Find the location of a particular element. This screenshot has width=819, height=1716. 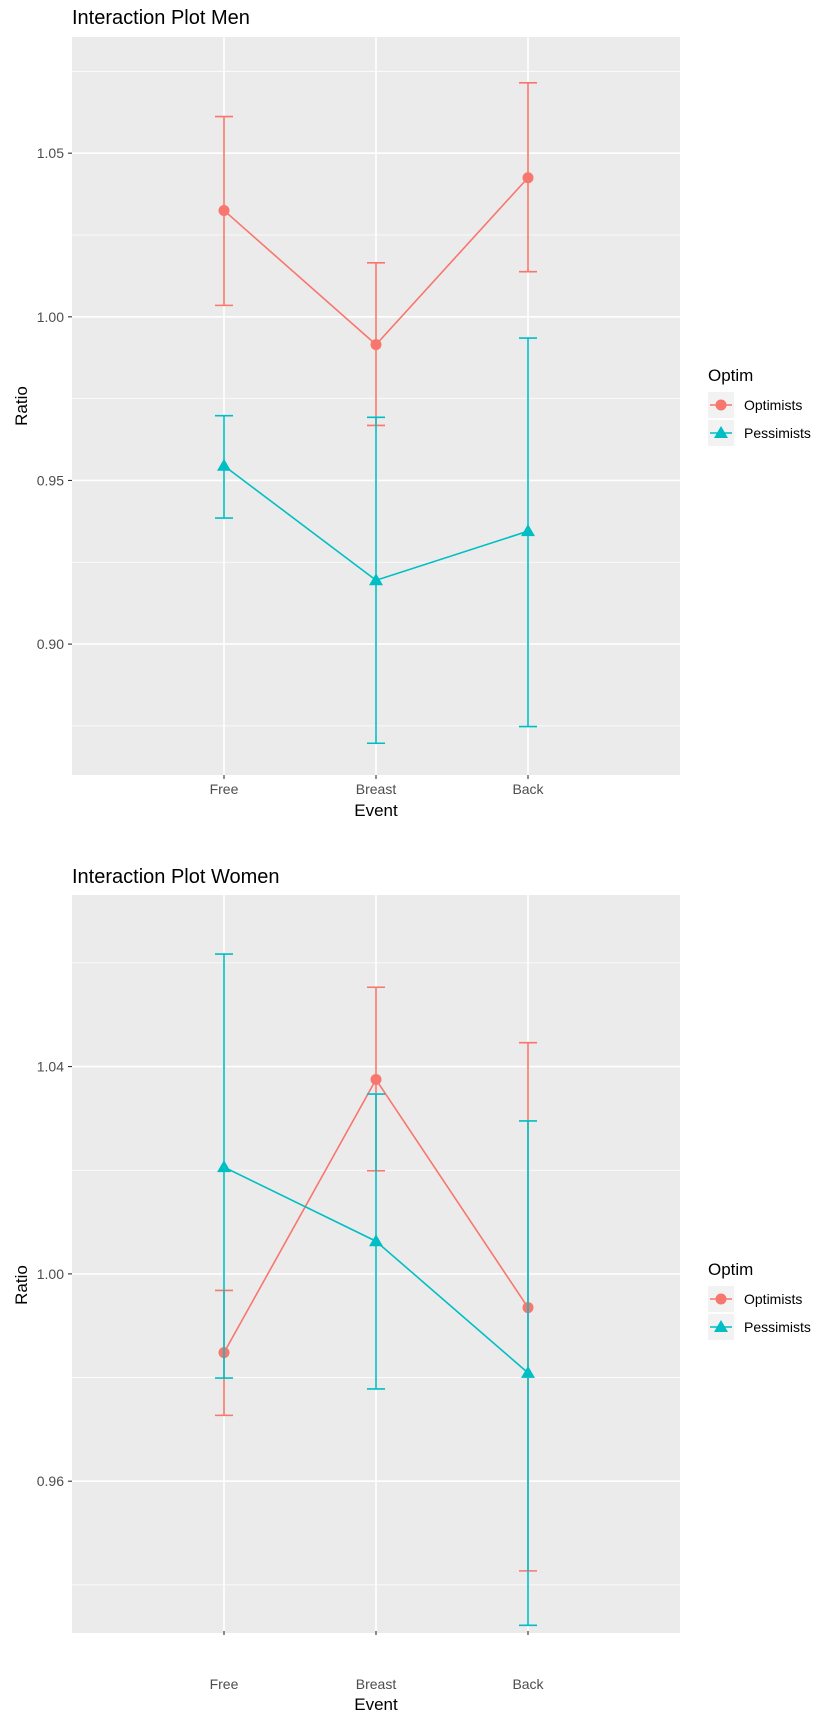

y-tick-label: 0.95 is located at coordinates (50, 480).